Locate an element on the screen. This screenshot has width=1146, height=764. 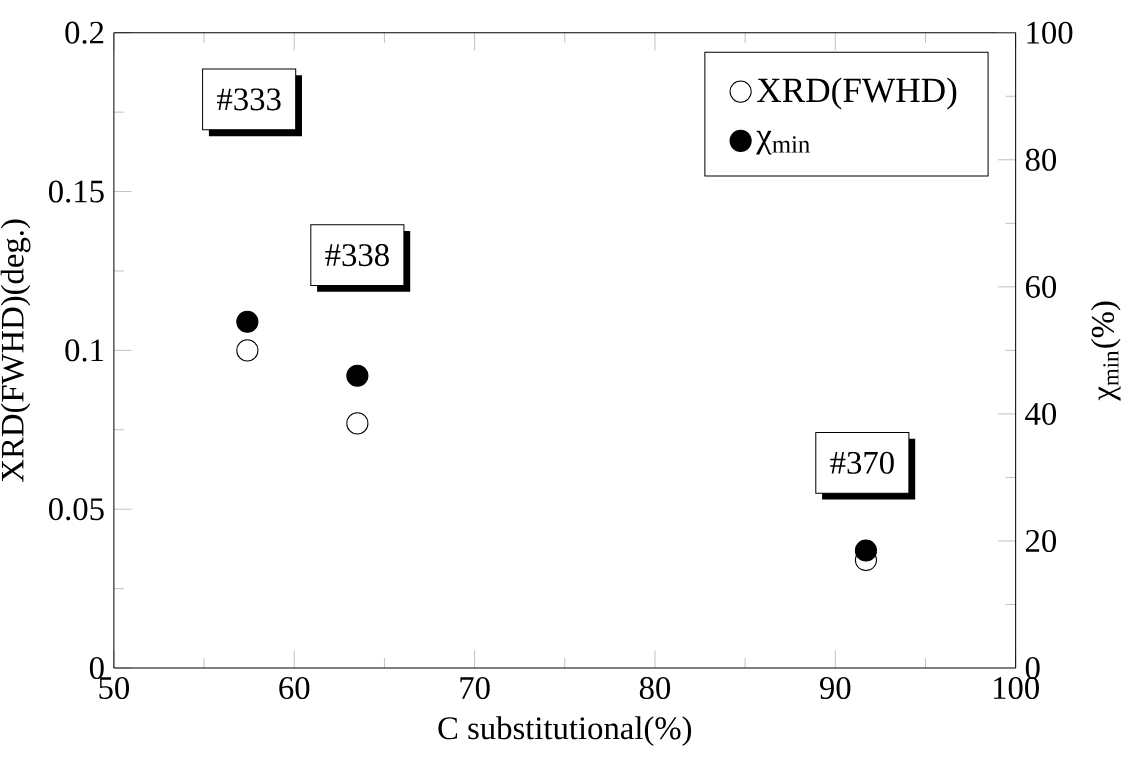
y-axis-title: XRD(FWHD)(deg.) is located at coordinates (15, 350).